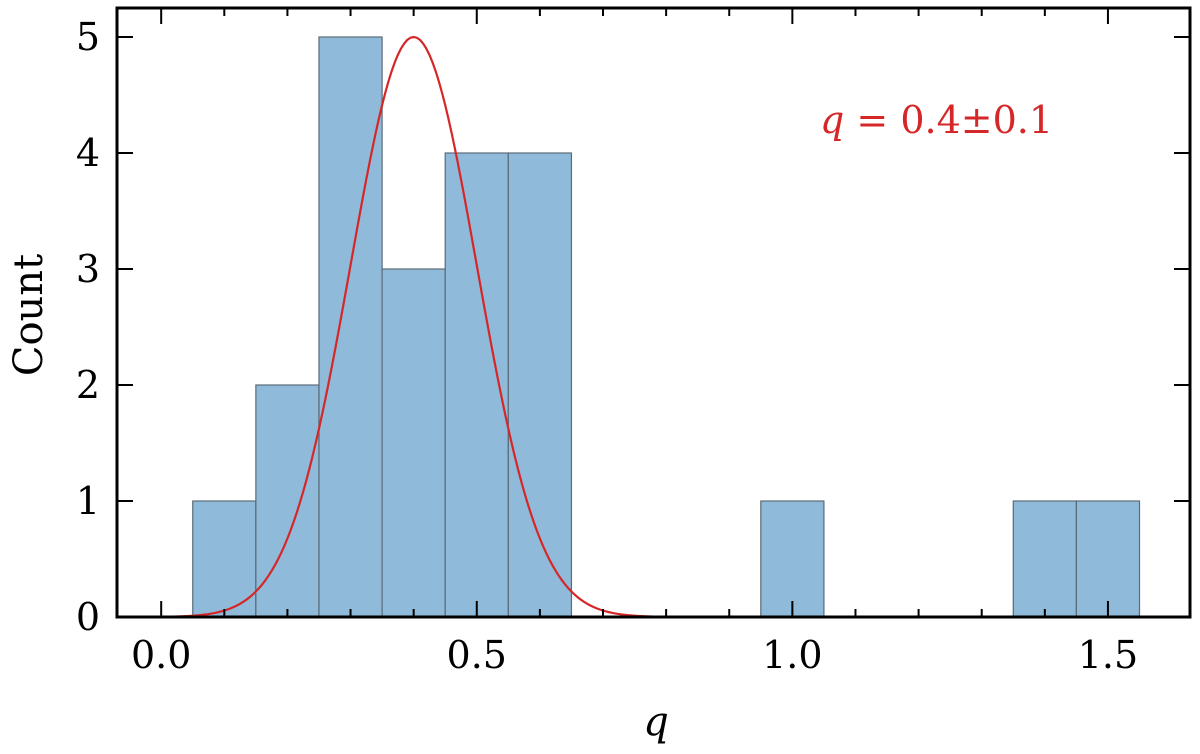 The image size is (1200, 754). What do you see at coordinates (656, 722) in the screenshot?
I see `x-axis-label: q` at bounding box center [656, 722].